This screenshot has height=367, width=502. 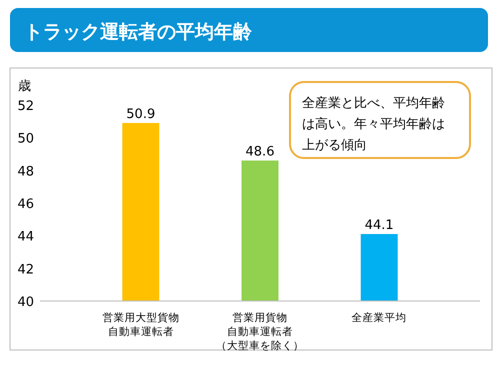 What do you see at coordinates (379, 226) in the screenshot?
I see `data-label: 44.1` at bounding box center [379, 226].